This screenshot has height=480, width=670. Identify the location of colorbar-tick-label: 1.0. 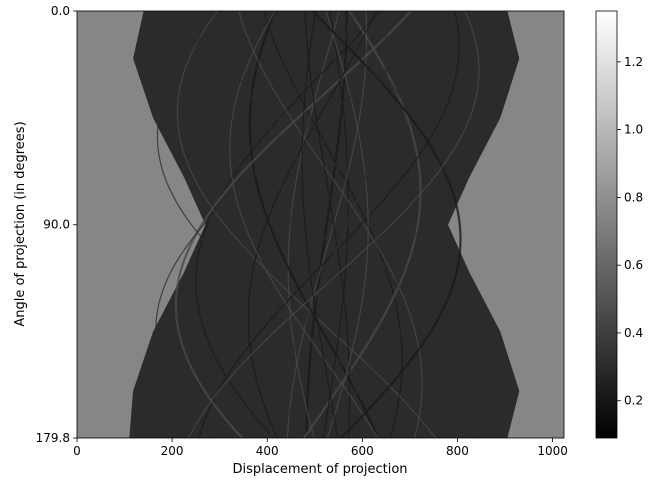
(633, 130).